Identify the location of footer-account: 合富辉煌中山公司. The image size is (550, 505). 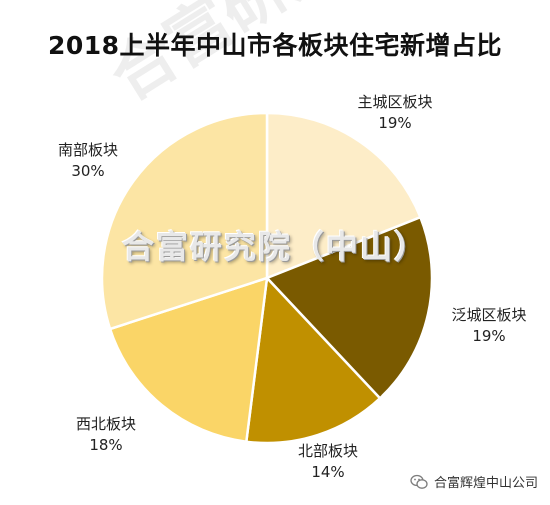
(474, 481).